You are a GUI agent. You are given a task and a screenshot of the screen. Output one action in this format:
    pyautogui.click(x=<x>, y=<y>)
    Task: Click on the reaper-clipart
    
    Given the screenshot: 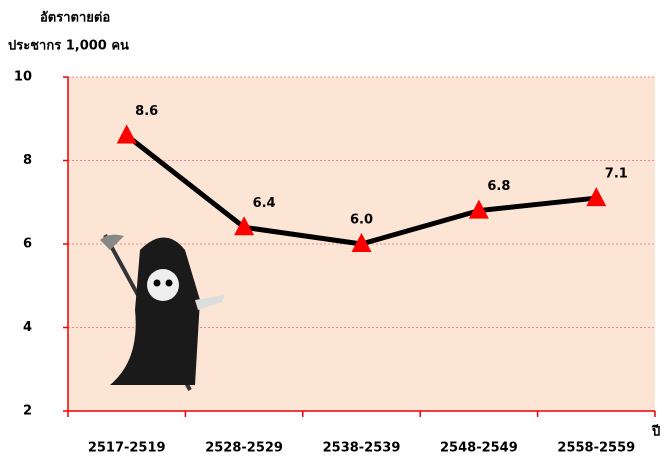 What is the action you would take?
    pyautogui.click(x=162, y=312)
    